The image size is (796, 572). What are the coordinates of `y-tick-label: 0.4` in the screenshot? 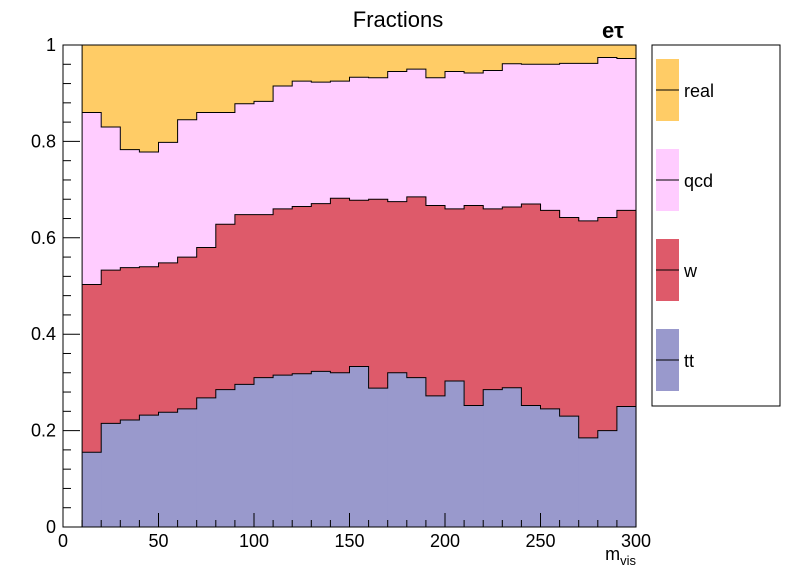 It's located at (43, 334).